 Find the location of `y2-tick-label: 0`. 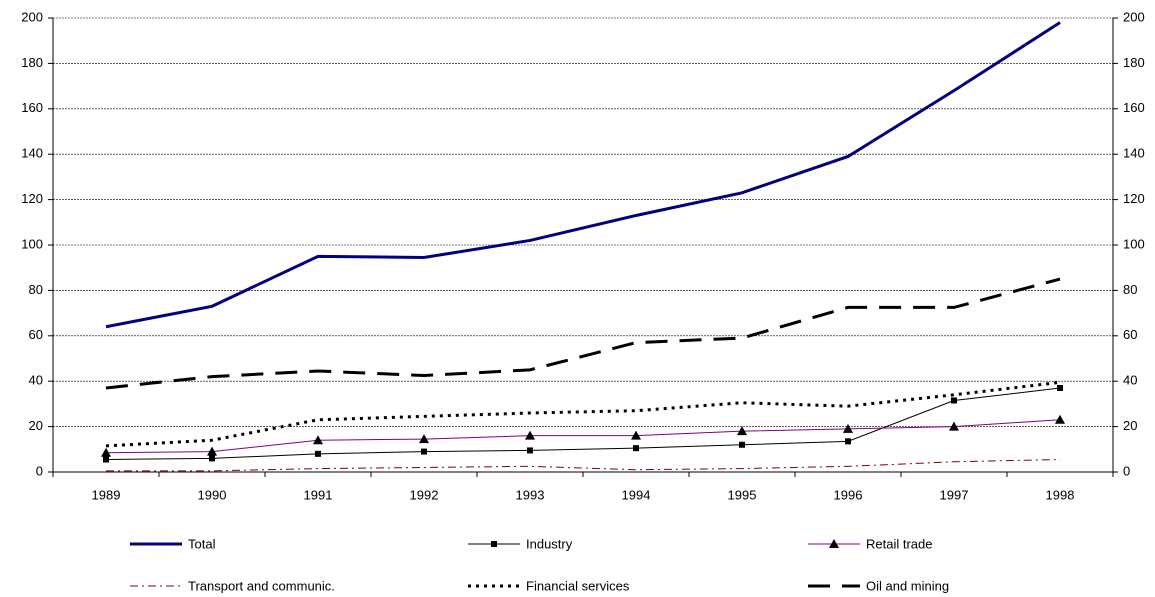

y2-tick-label: 0 is located at coordinates (1126, 470).